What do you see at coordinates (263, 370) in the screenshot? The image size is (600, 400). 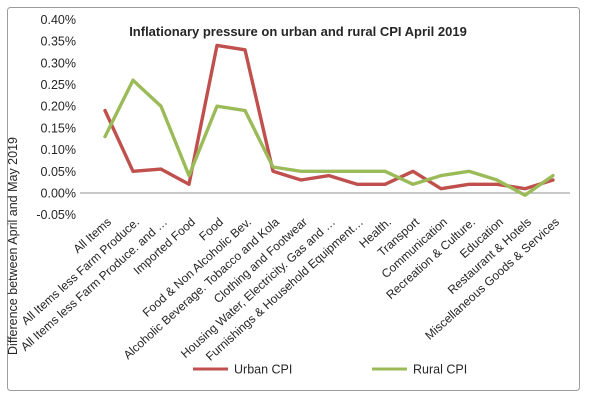 I see `legend-urban-cpi-label: Urban CPI` at bounding box center [263, 370].